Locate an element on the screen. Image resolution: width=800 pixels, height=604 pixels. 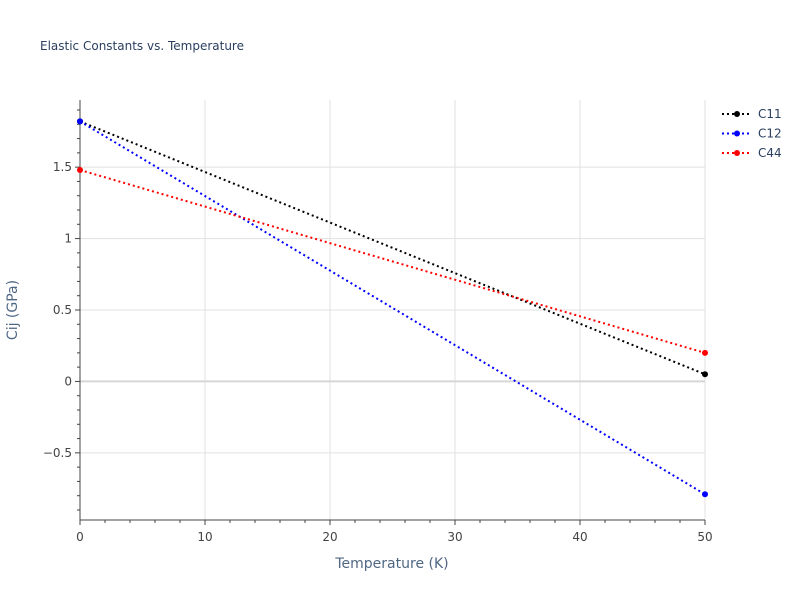
legend-label: C44 is located at coordinates (770, 153).